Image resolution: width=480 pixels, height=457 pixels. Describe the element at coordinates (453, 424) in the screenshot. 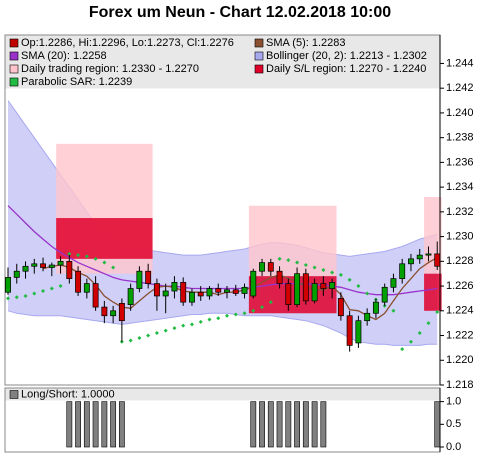

I see `y-tick-label: 0.5` at that location.